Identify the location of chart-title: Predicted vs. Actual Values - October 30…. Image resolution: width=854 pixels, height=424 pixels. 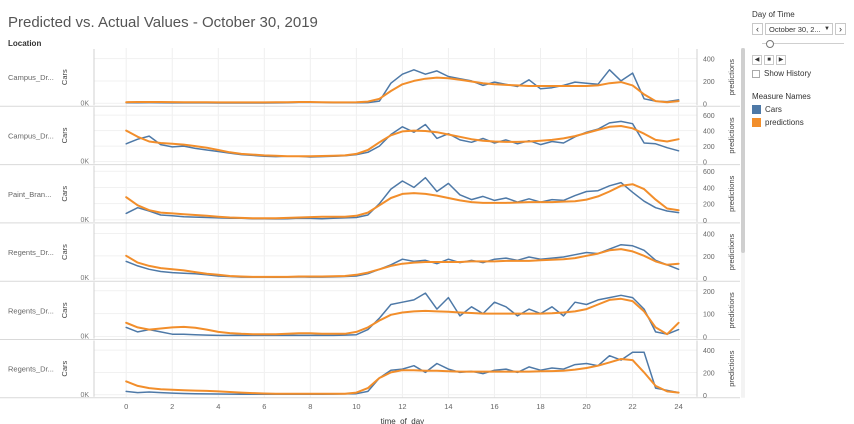
(163, 22).